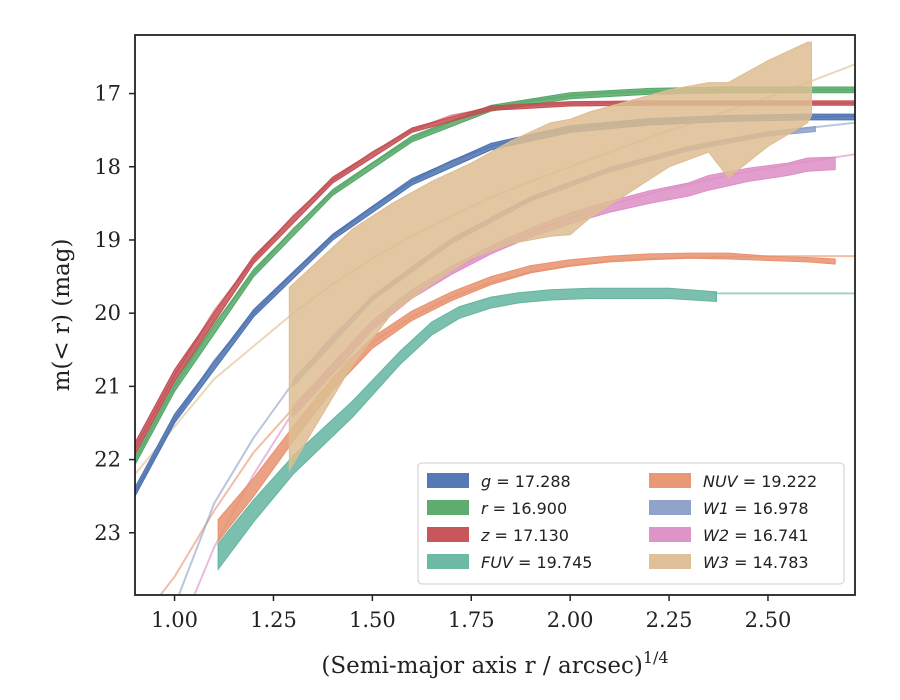 The width and height of the screenshot is (900, 700). Describe the element at coordinates (471, 620) in the screenshot. I see `x-tick-label: 1.75` at that location.